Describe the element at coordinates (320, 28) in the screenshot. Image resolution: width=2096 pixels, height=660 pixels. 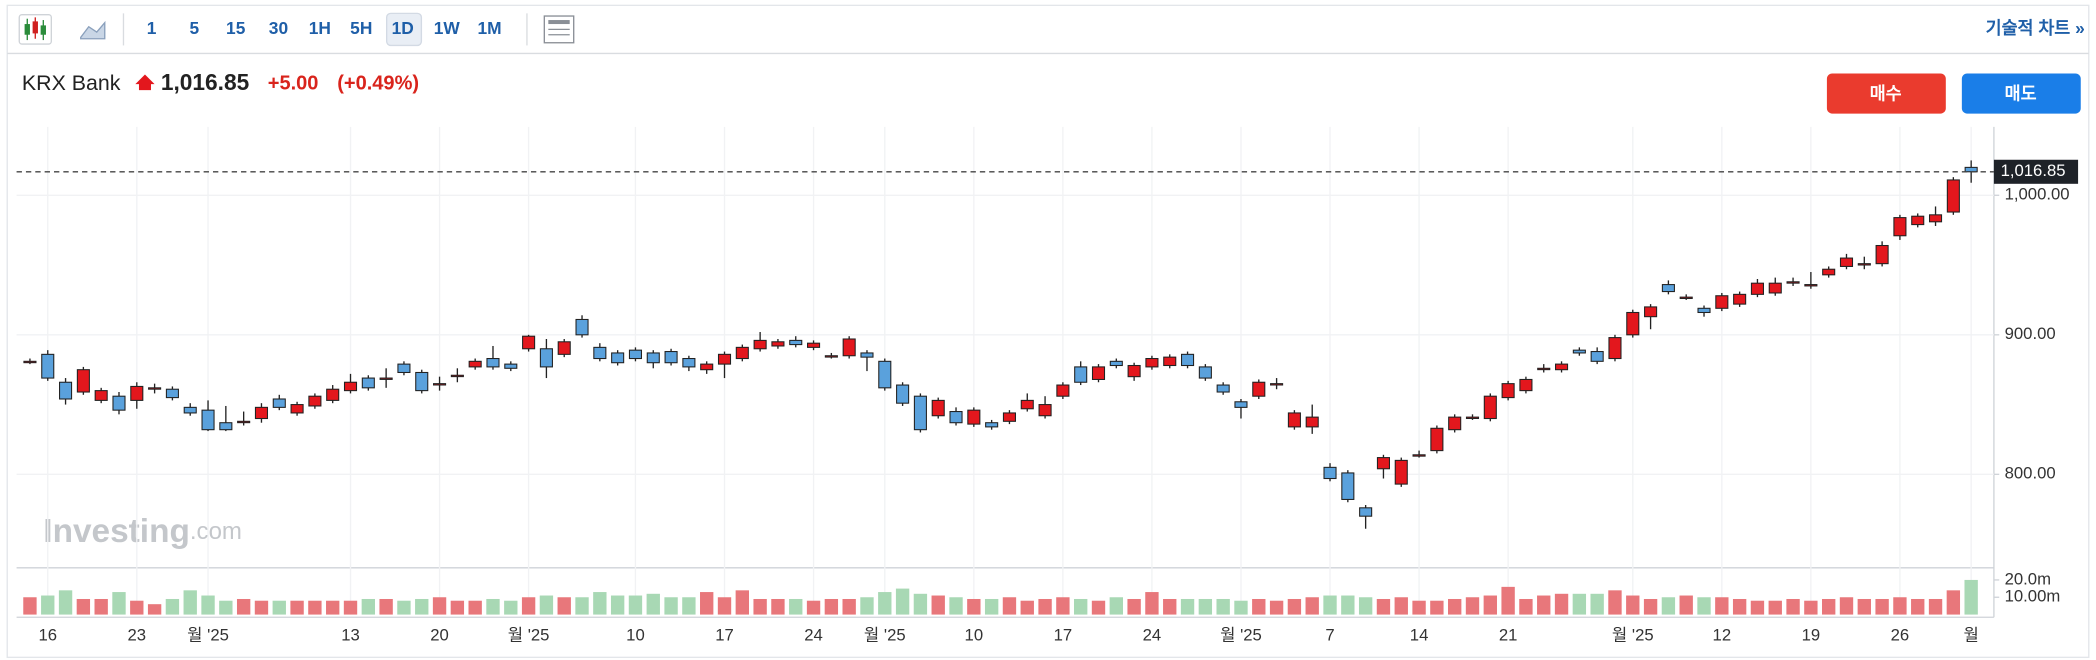
I see `interval: 1H` at that location.